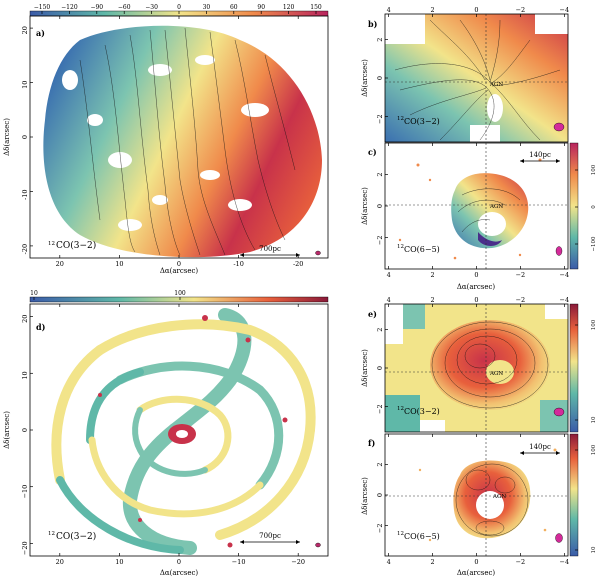 This screenshot has height=583, width=600. Describe the element at coordinates (298, 264) in the screenshot. I see `x-tick-label: -20` at that location.